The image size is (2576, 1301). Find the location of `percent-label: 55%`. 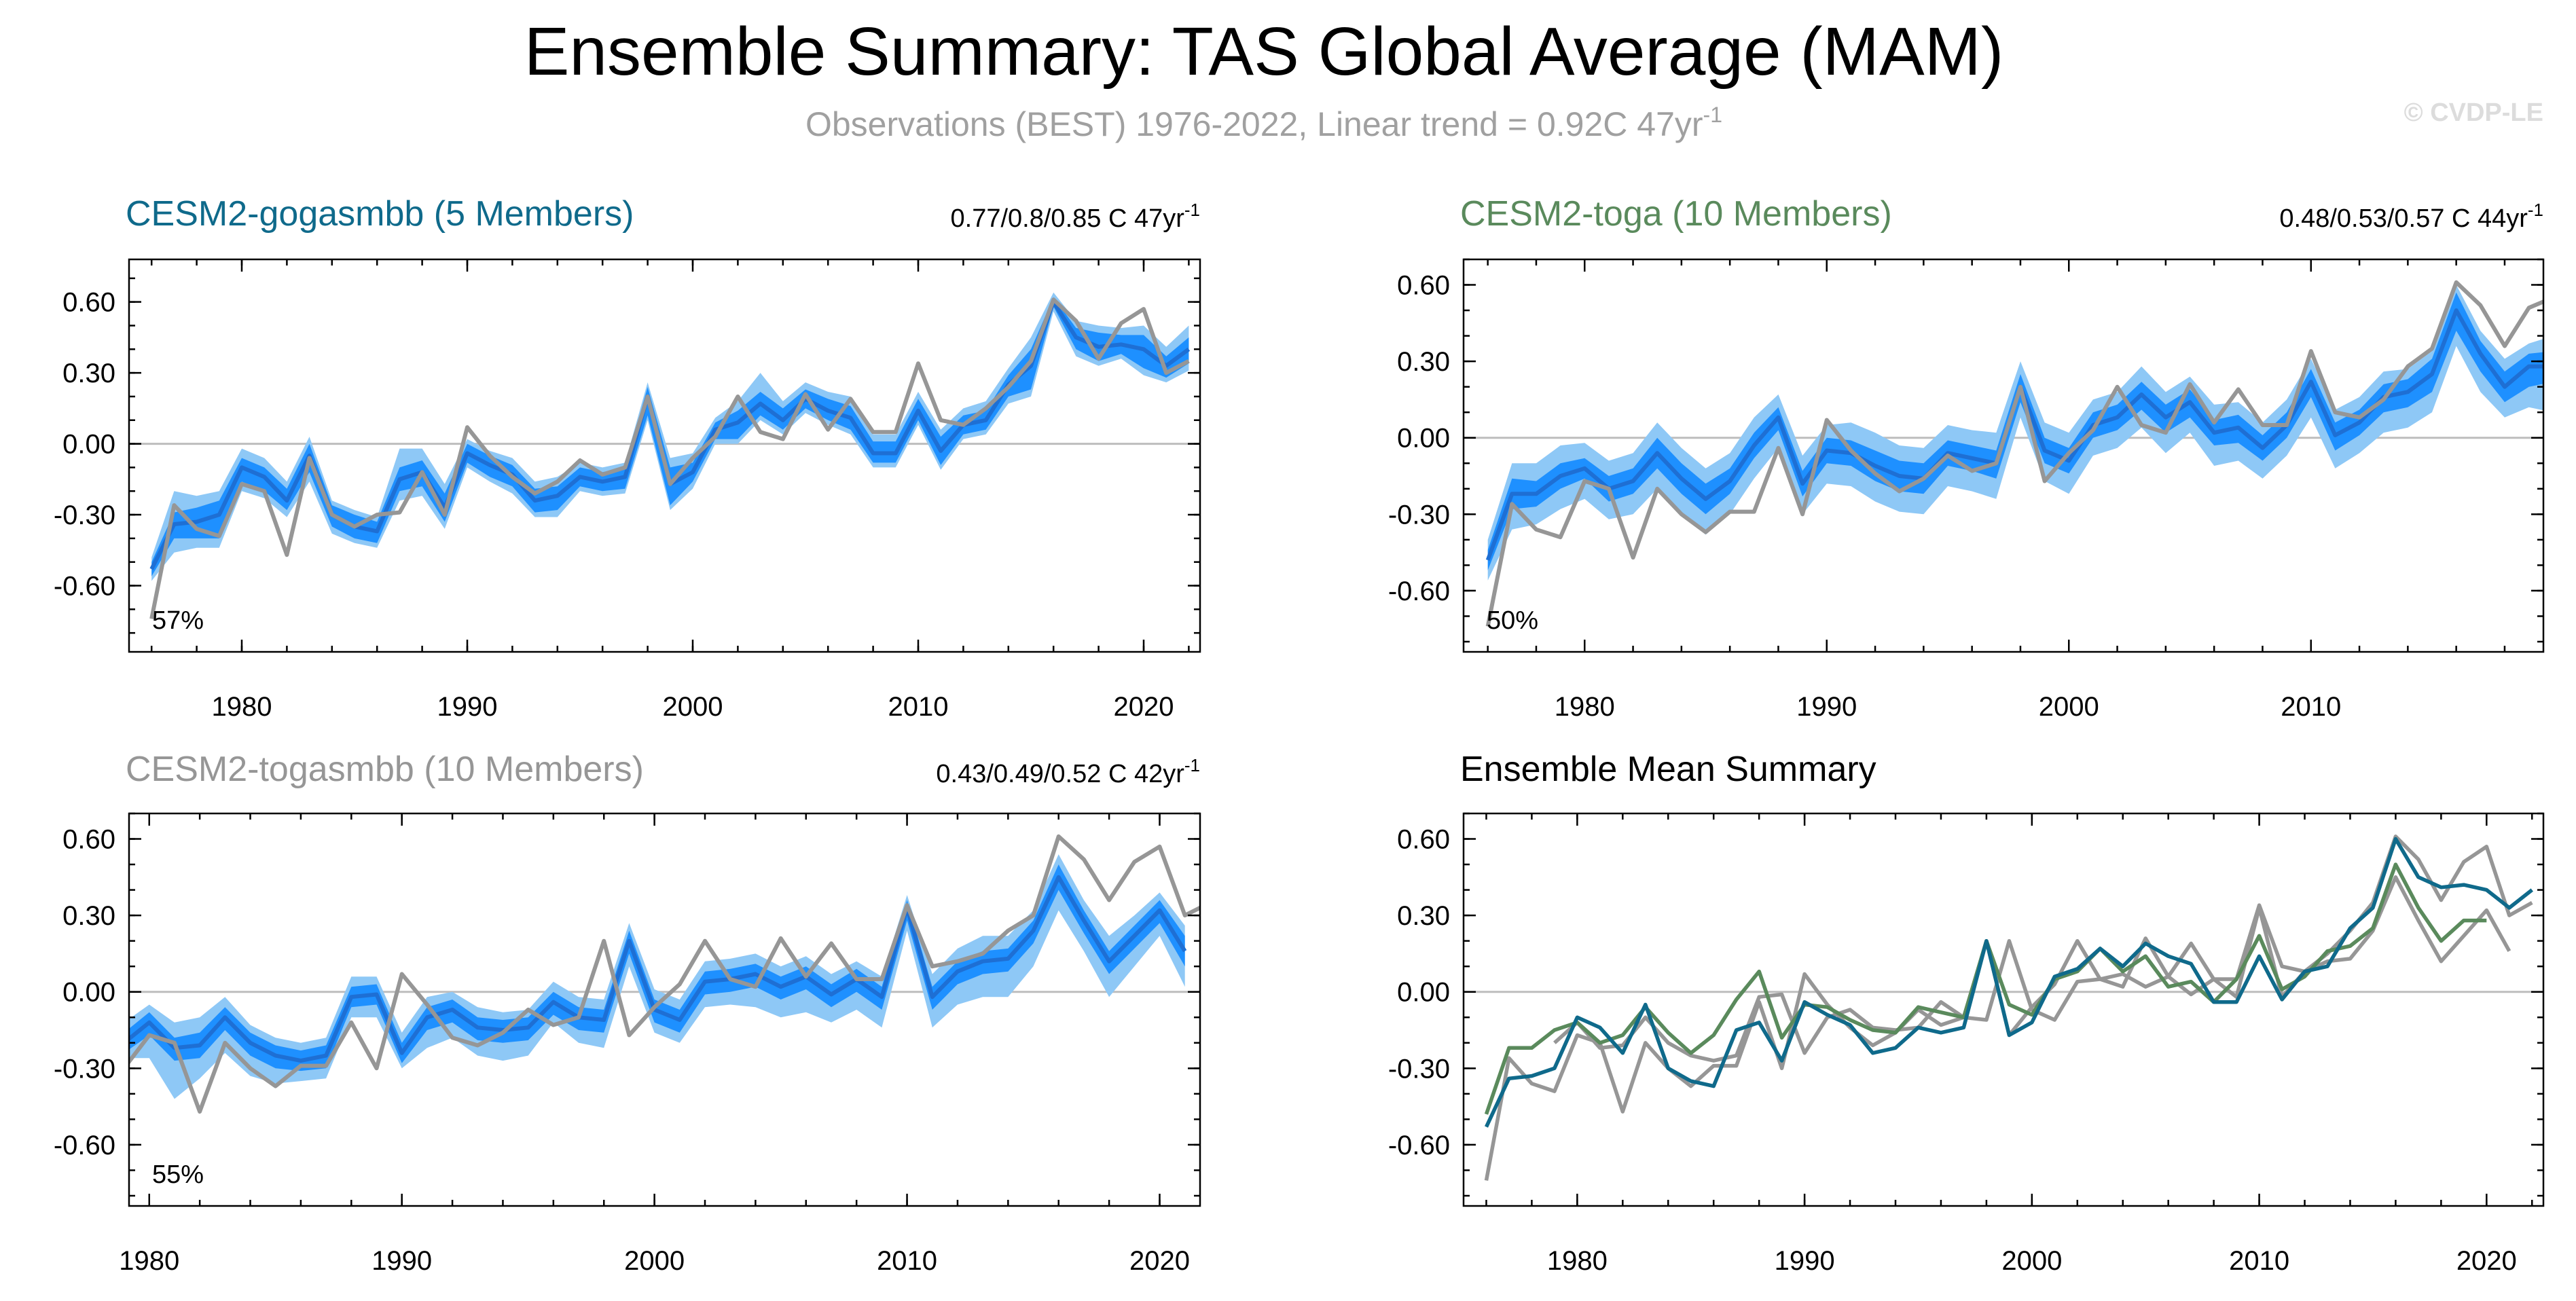

percent-label: 55% is located at coordinates (178, 1174).